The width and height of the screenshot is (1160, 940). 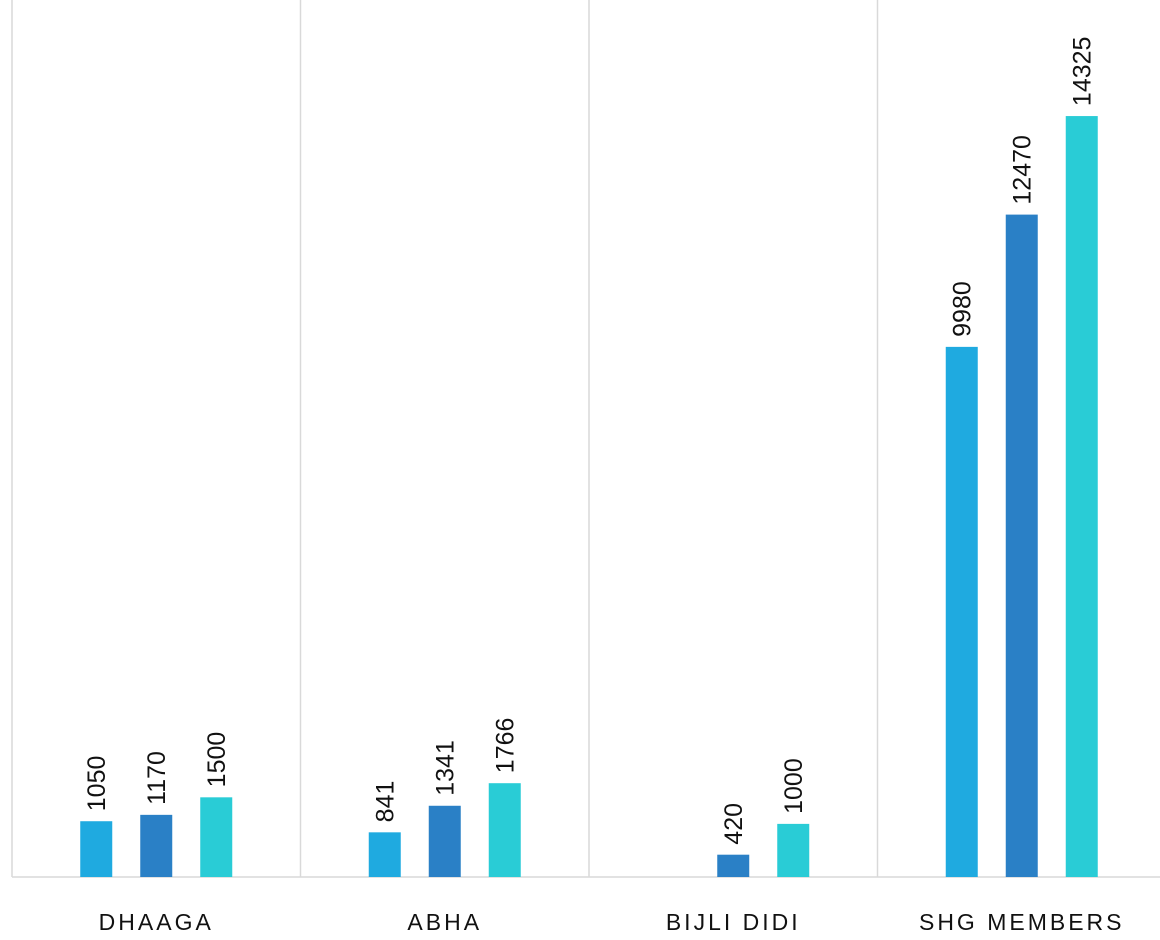 What do you see at coordinates (963, 309) in the screenshot?
I see `data-label: 9980` at bounding box center [963, 309].